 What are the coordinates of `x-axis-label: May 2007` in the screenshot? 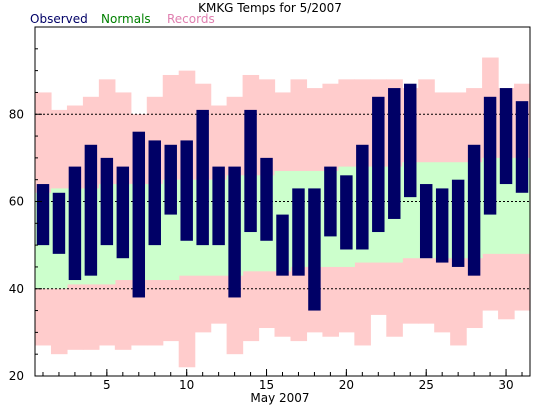 It's located at (280, 398).